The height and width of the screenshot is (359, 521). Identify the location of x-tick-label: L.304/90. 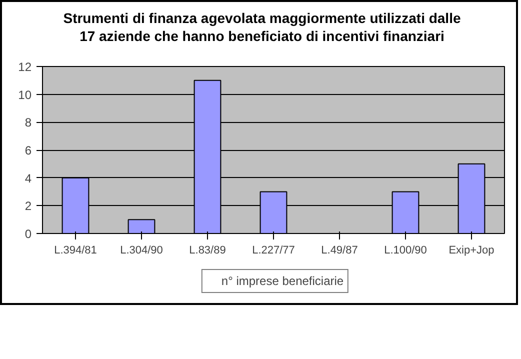
(141, 250).